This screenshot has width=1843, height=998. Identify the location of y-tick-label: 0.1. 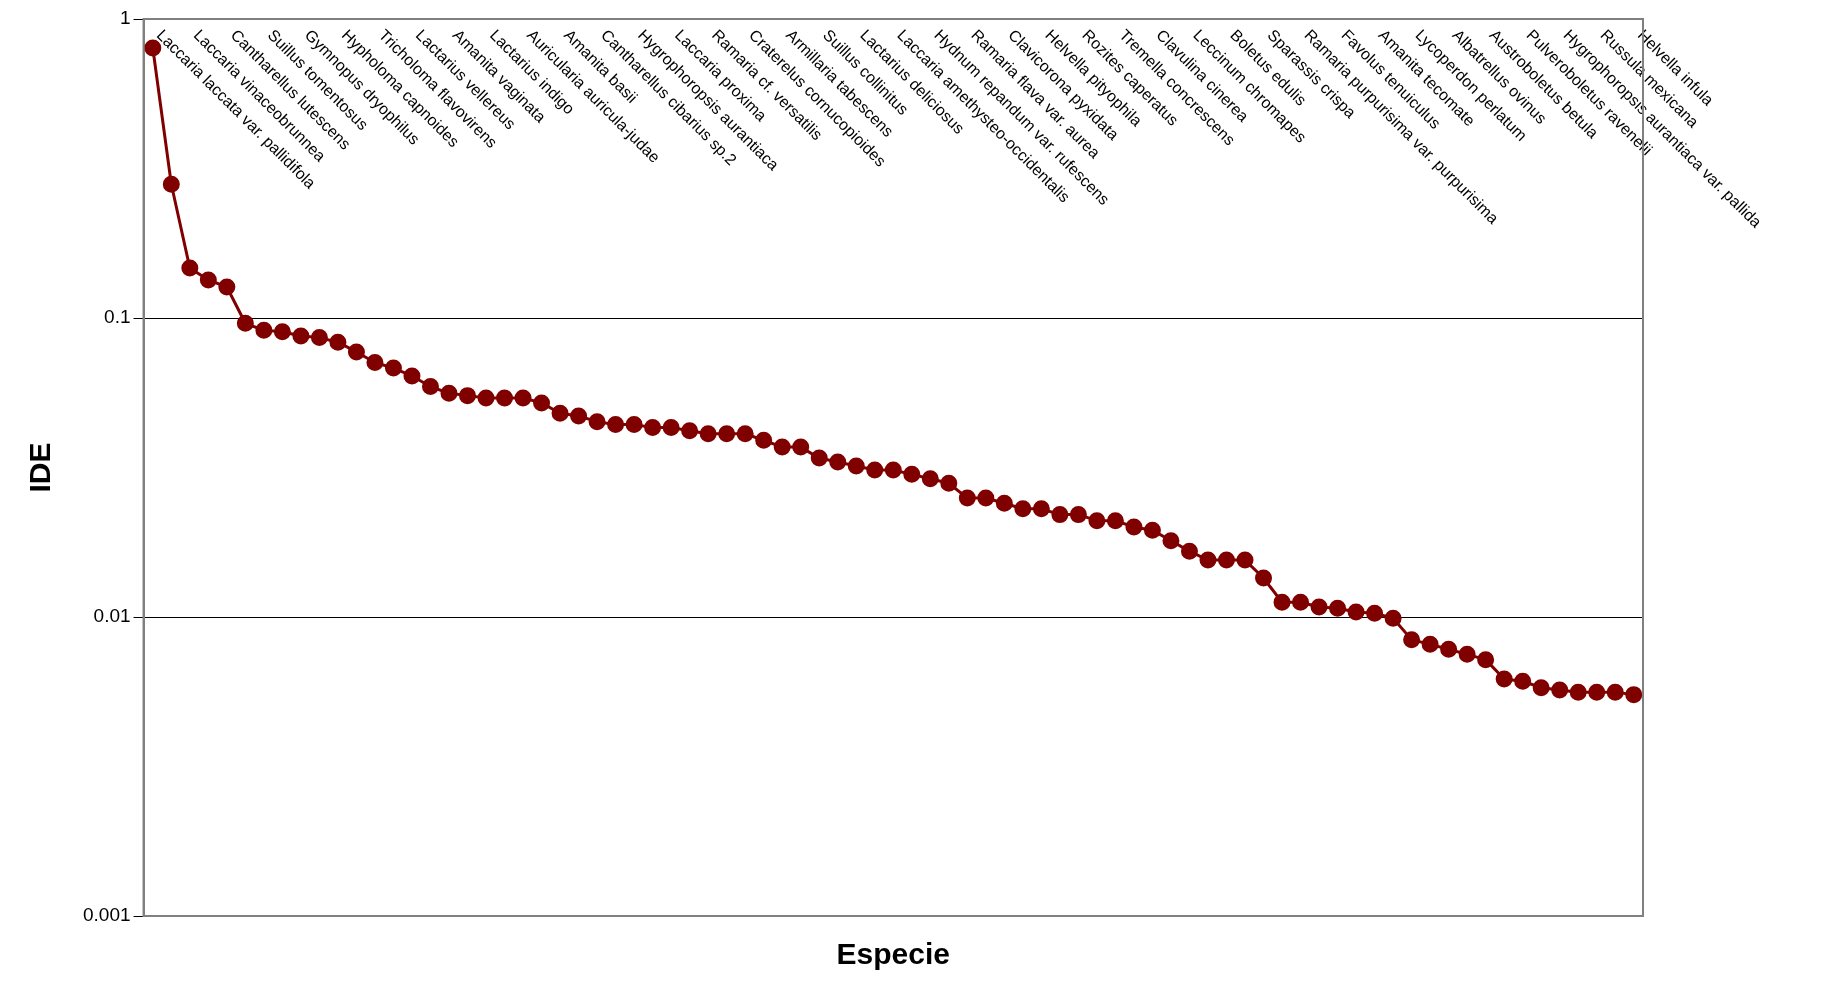
(117, 317).